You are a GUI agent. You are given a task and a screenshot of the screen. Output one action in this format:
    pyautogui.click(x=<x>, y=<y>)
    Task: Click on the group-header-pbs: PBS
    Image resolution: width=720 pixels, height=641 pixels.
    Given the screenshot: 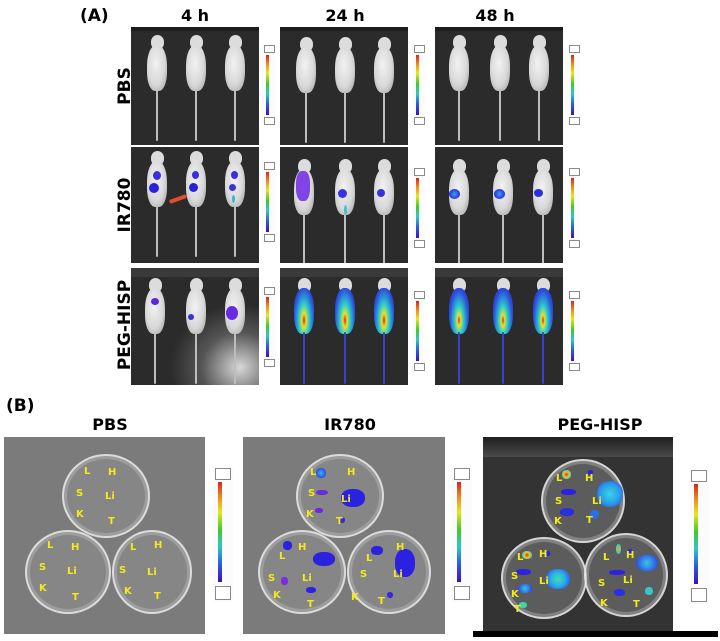 What is the action you would take?
    pyautogui.click(x=110, y=424)
    